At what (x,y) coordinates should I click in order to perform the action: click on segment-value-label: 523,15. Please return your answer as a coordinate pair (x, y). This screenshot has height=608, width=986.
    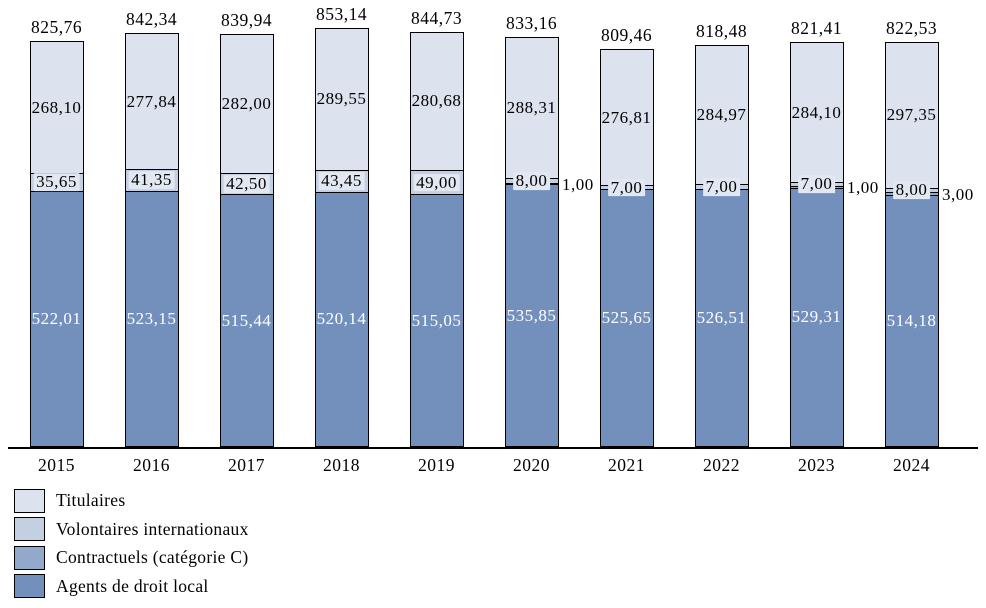
    Looking at the image, I should click on (151, 318).